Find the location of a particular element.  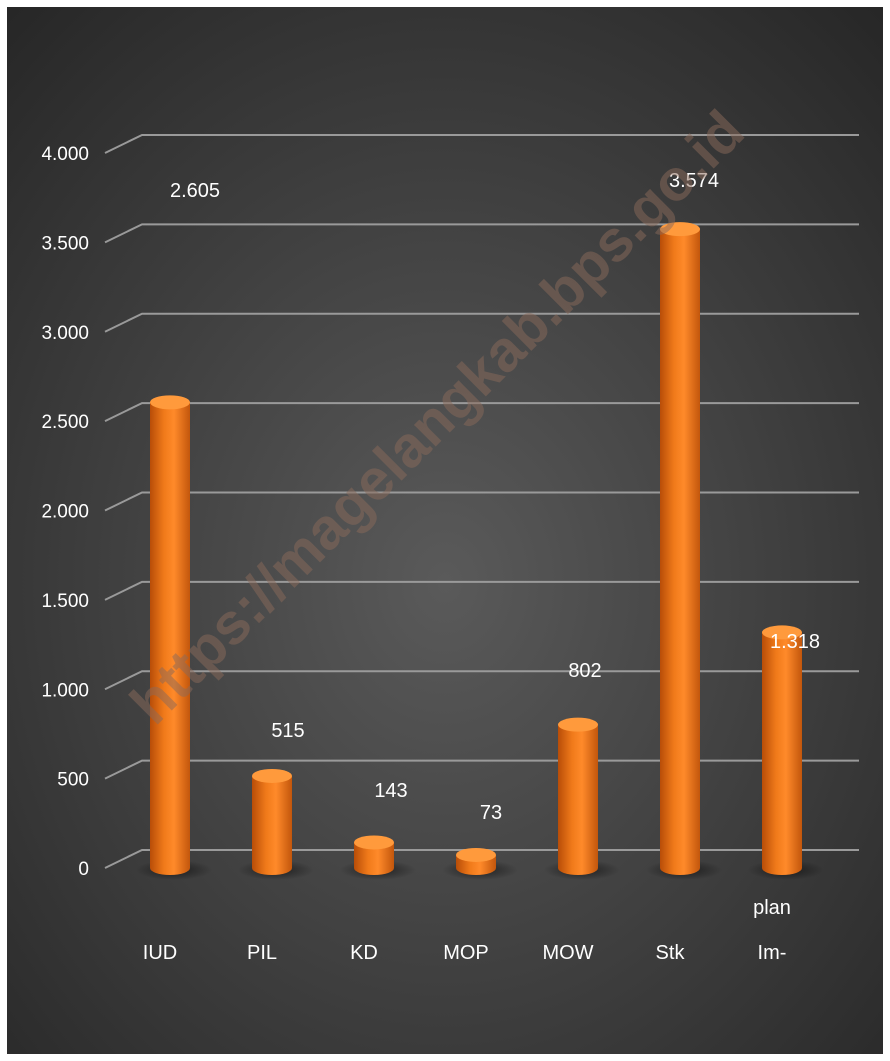

y-tick-label: 2.000 is located at coordinates (65, 512).